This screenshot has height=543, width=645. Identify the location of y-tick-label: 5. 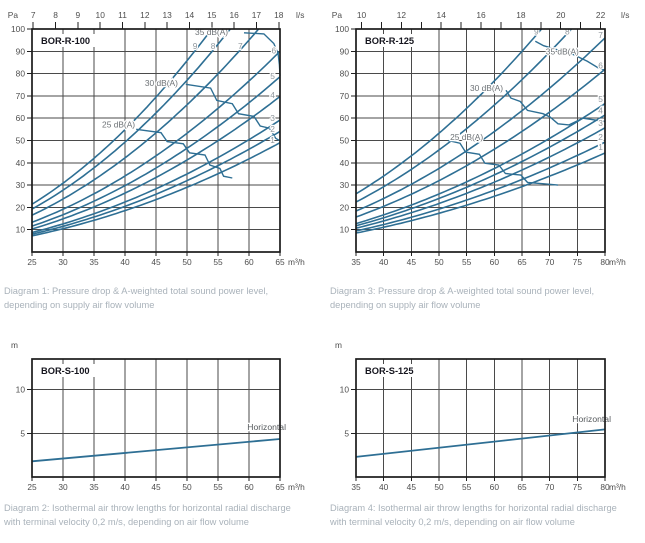
(346, 433).